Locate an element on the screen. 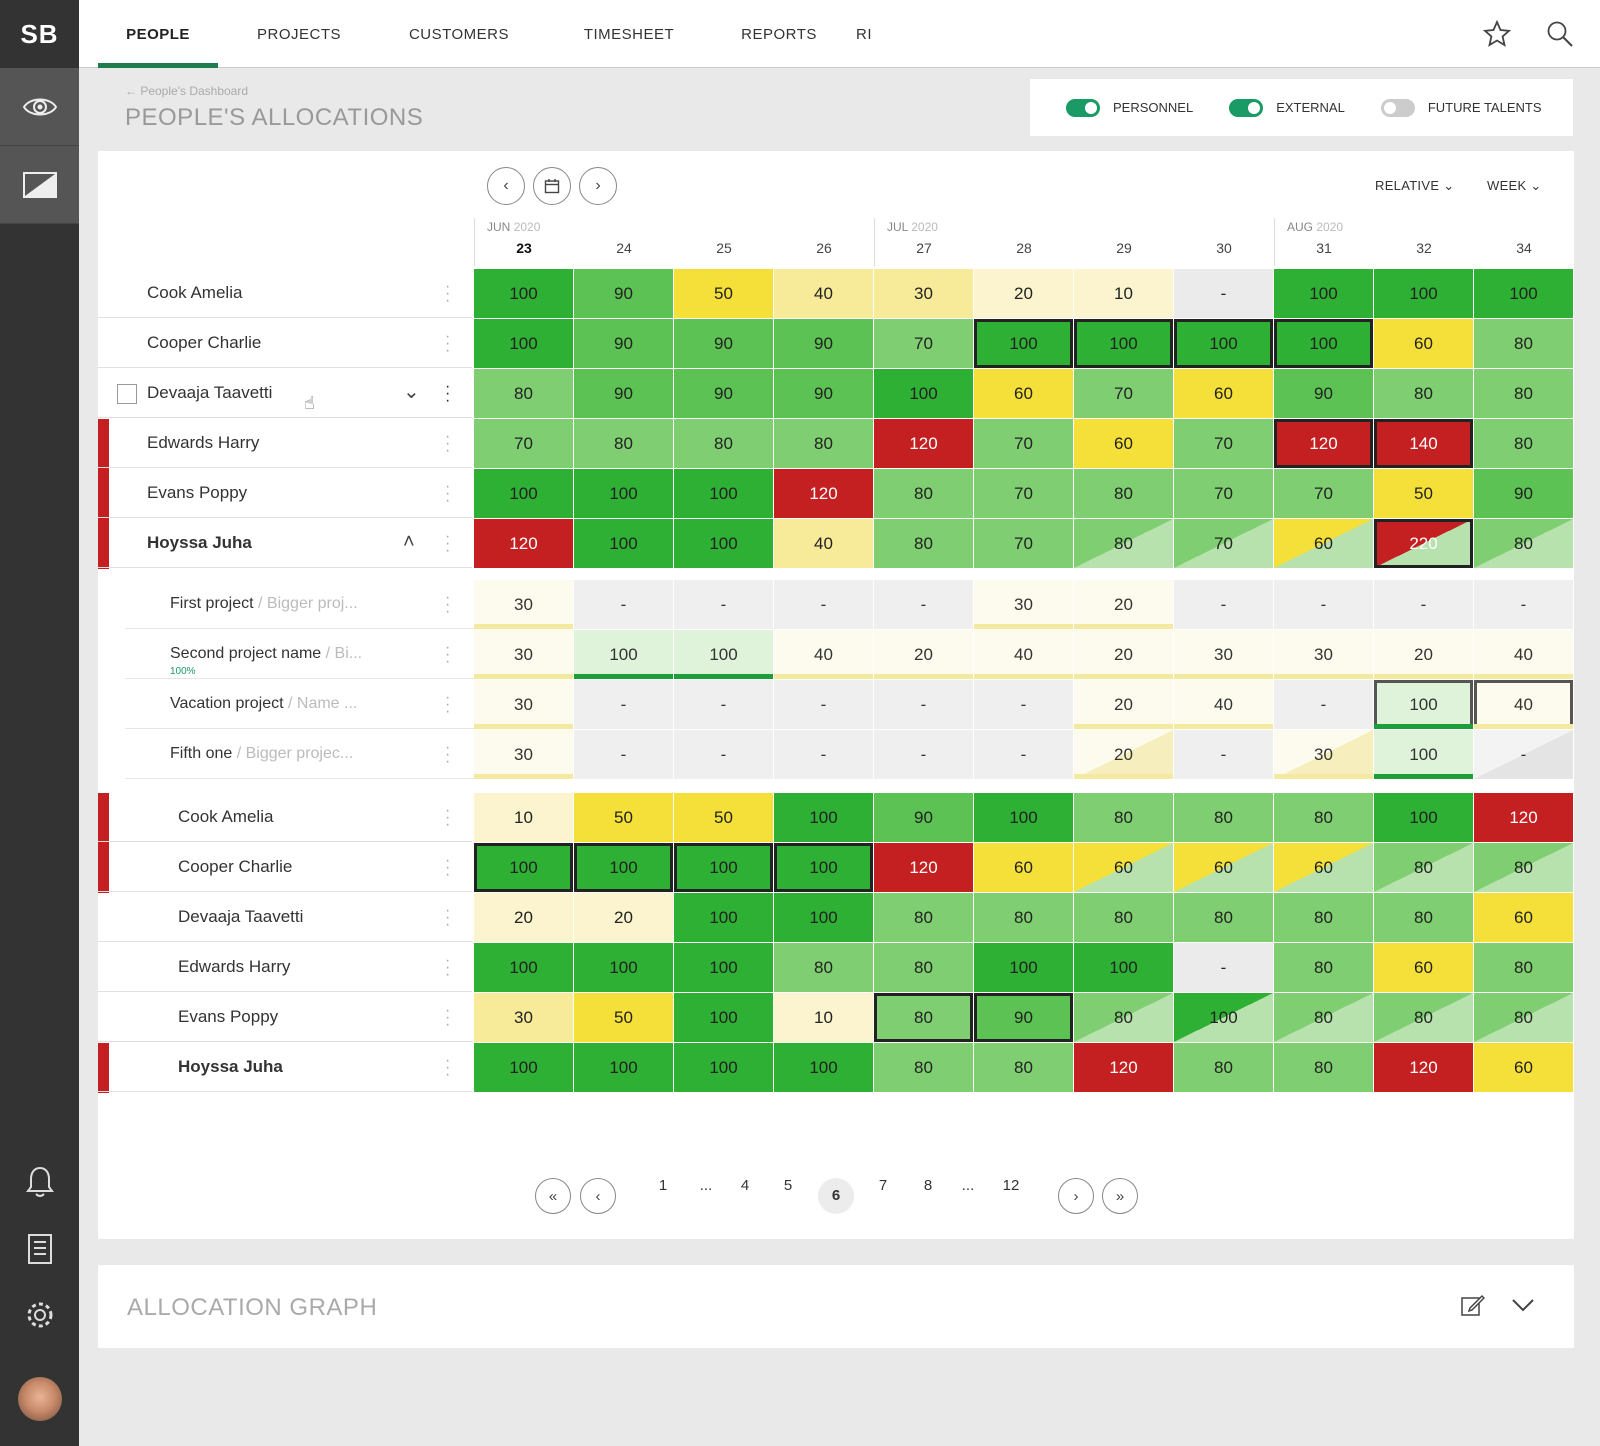 The height and width of the screenshot is (1446, 1600). tab-projects: PROJECTS is located at coordinates (298, 34).